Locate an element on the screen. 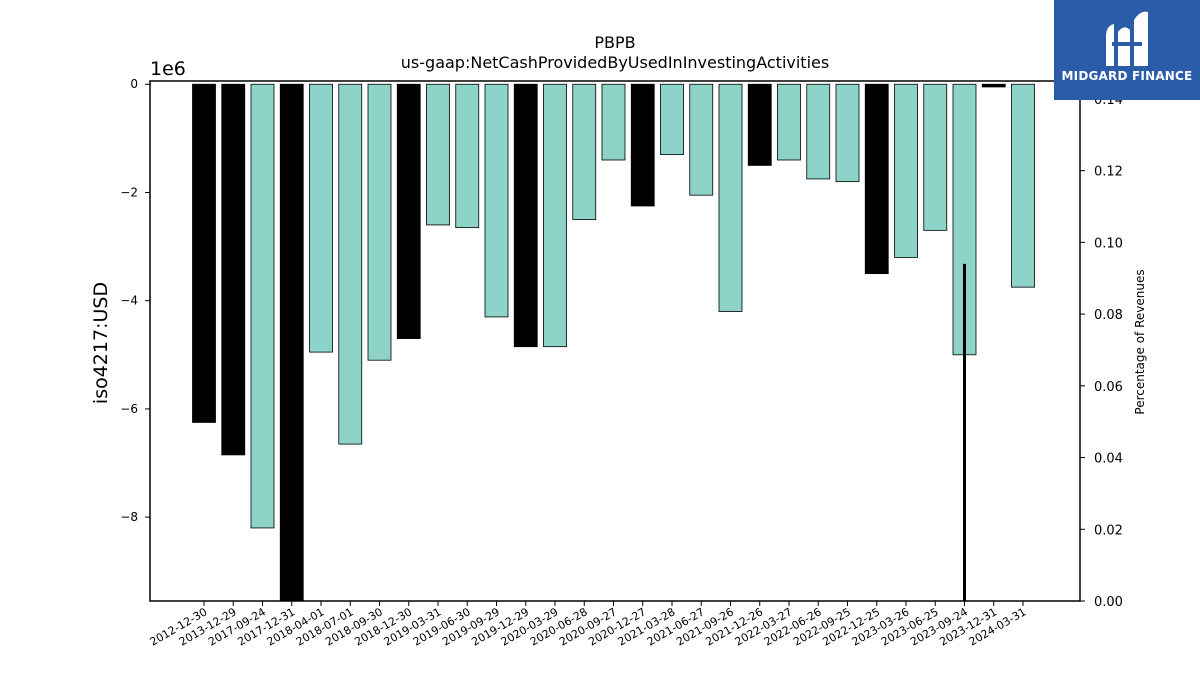  chart-title: PBPB is located at coordinates (614, 42).